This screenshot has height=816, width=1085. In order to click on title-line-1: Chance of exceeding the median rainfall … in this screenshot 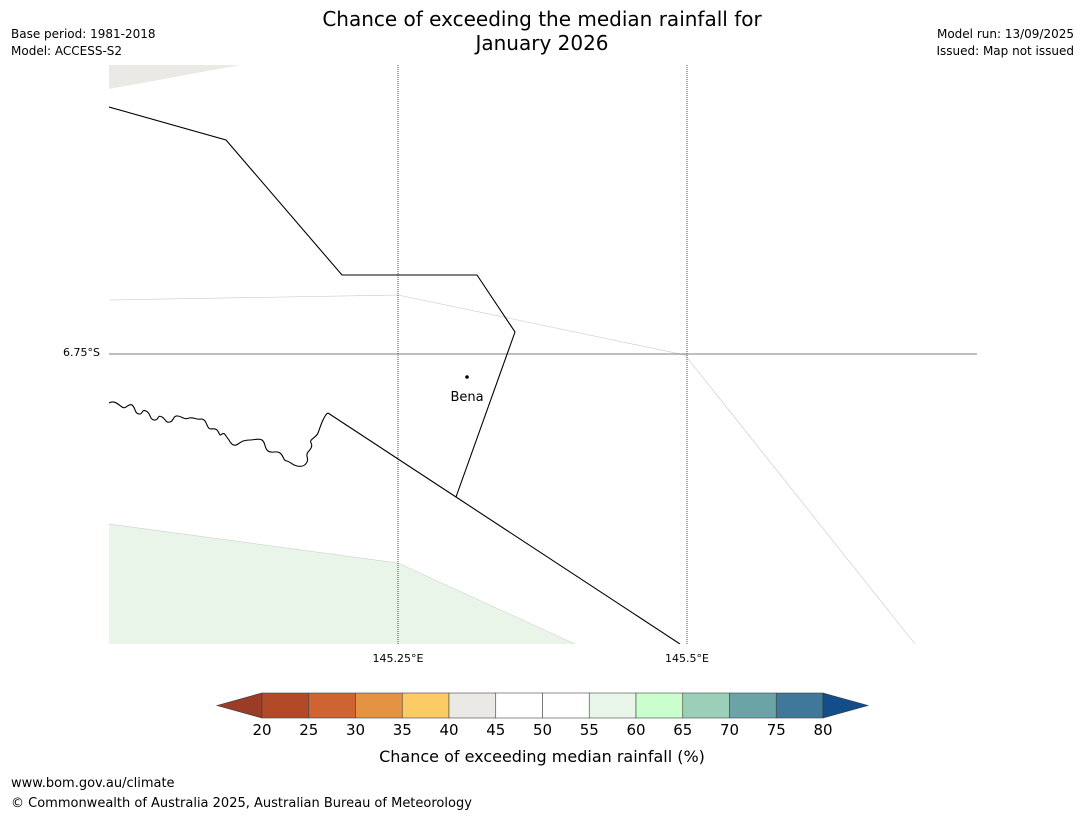, I will do `click(542, 19)`.